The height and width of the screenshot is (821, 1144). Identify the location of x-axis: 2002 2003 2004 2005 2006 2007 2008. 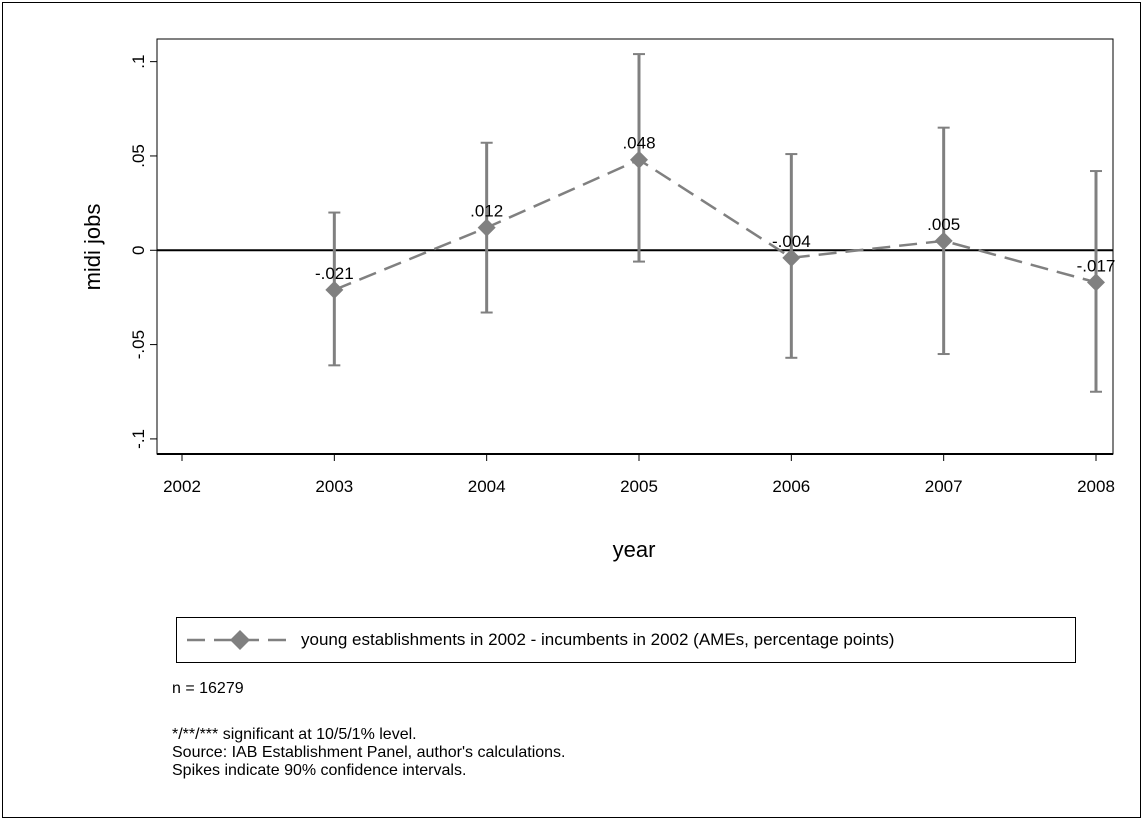
(636, 474).